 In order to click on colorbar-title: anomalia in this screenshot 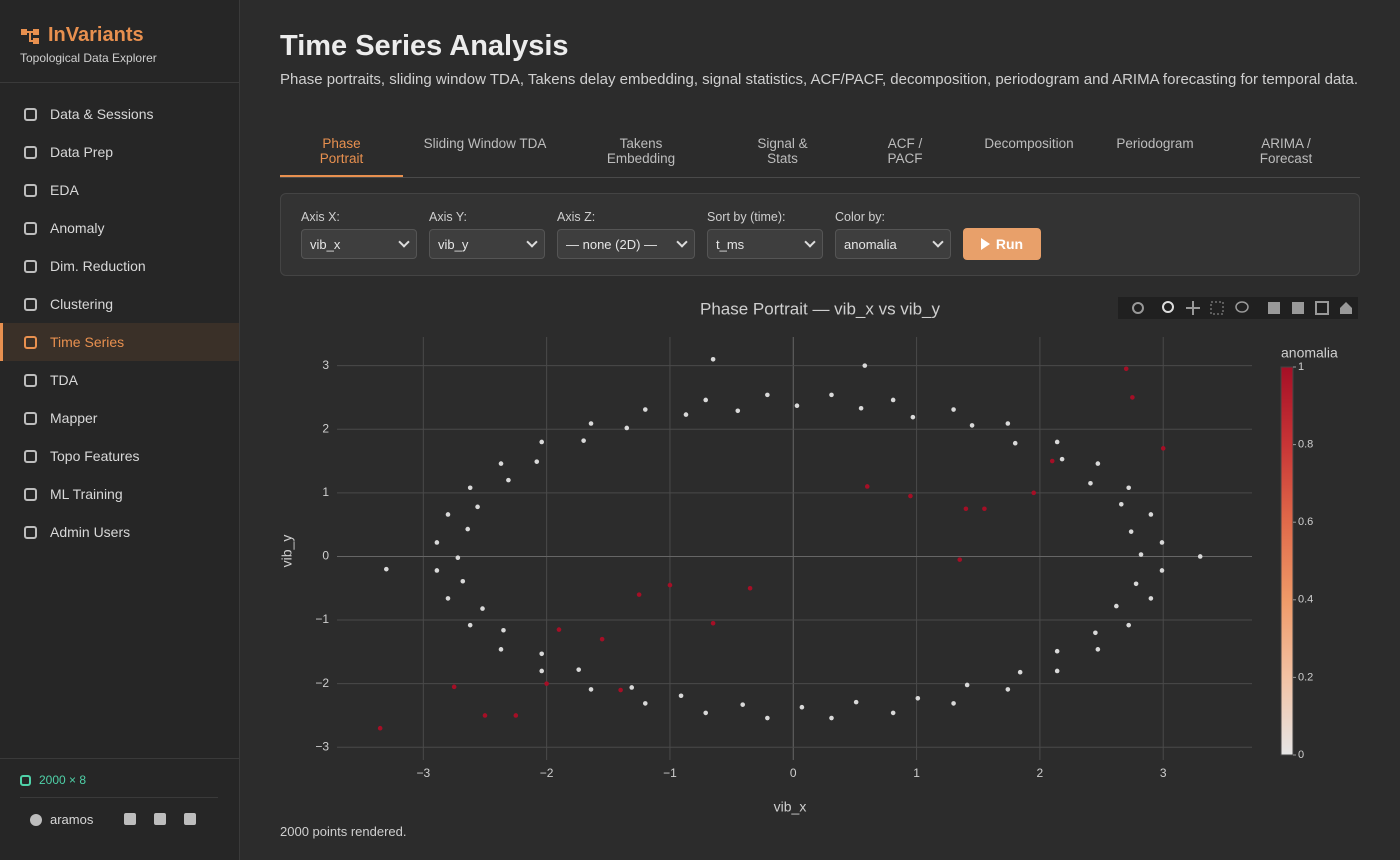, I will do `click(1309, 353)`.